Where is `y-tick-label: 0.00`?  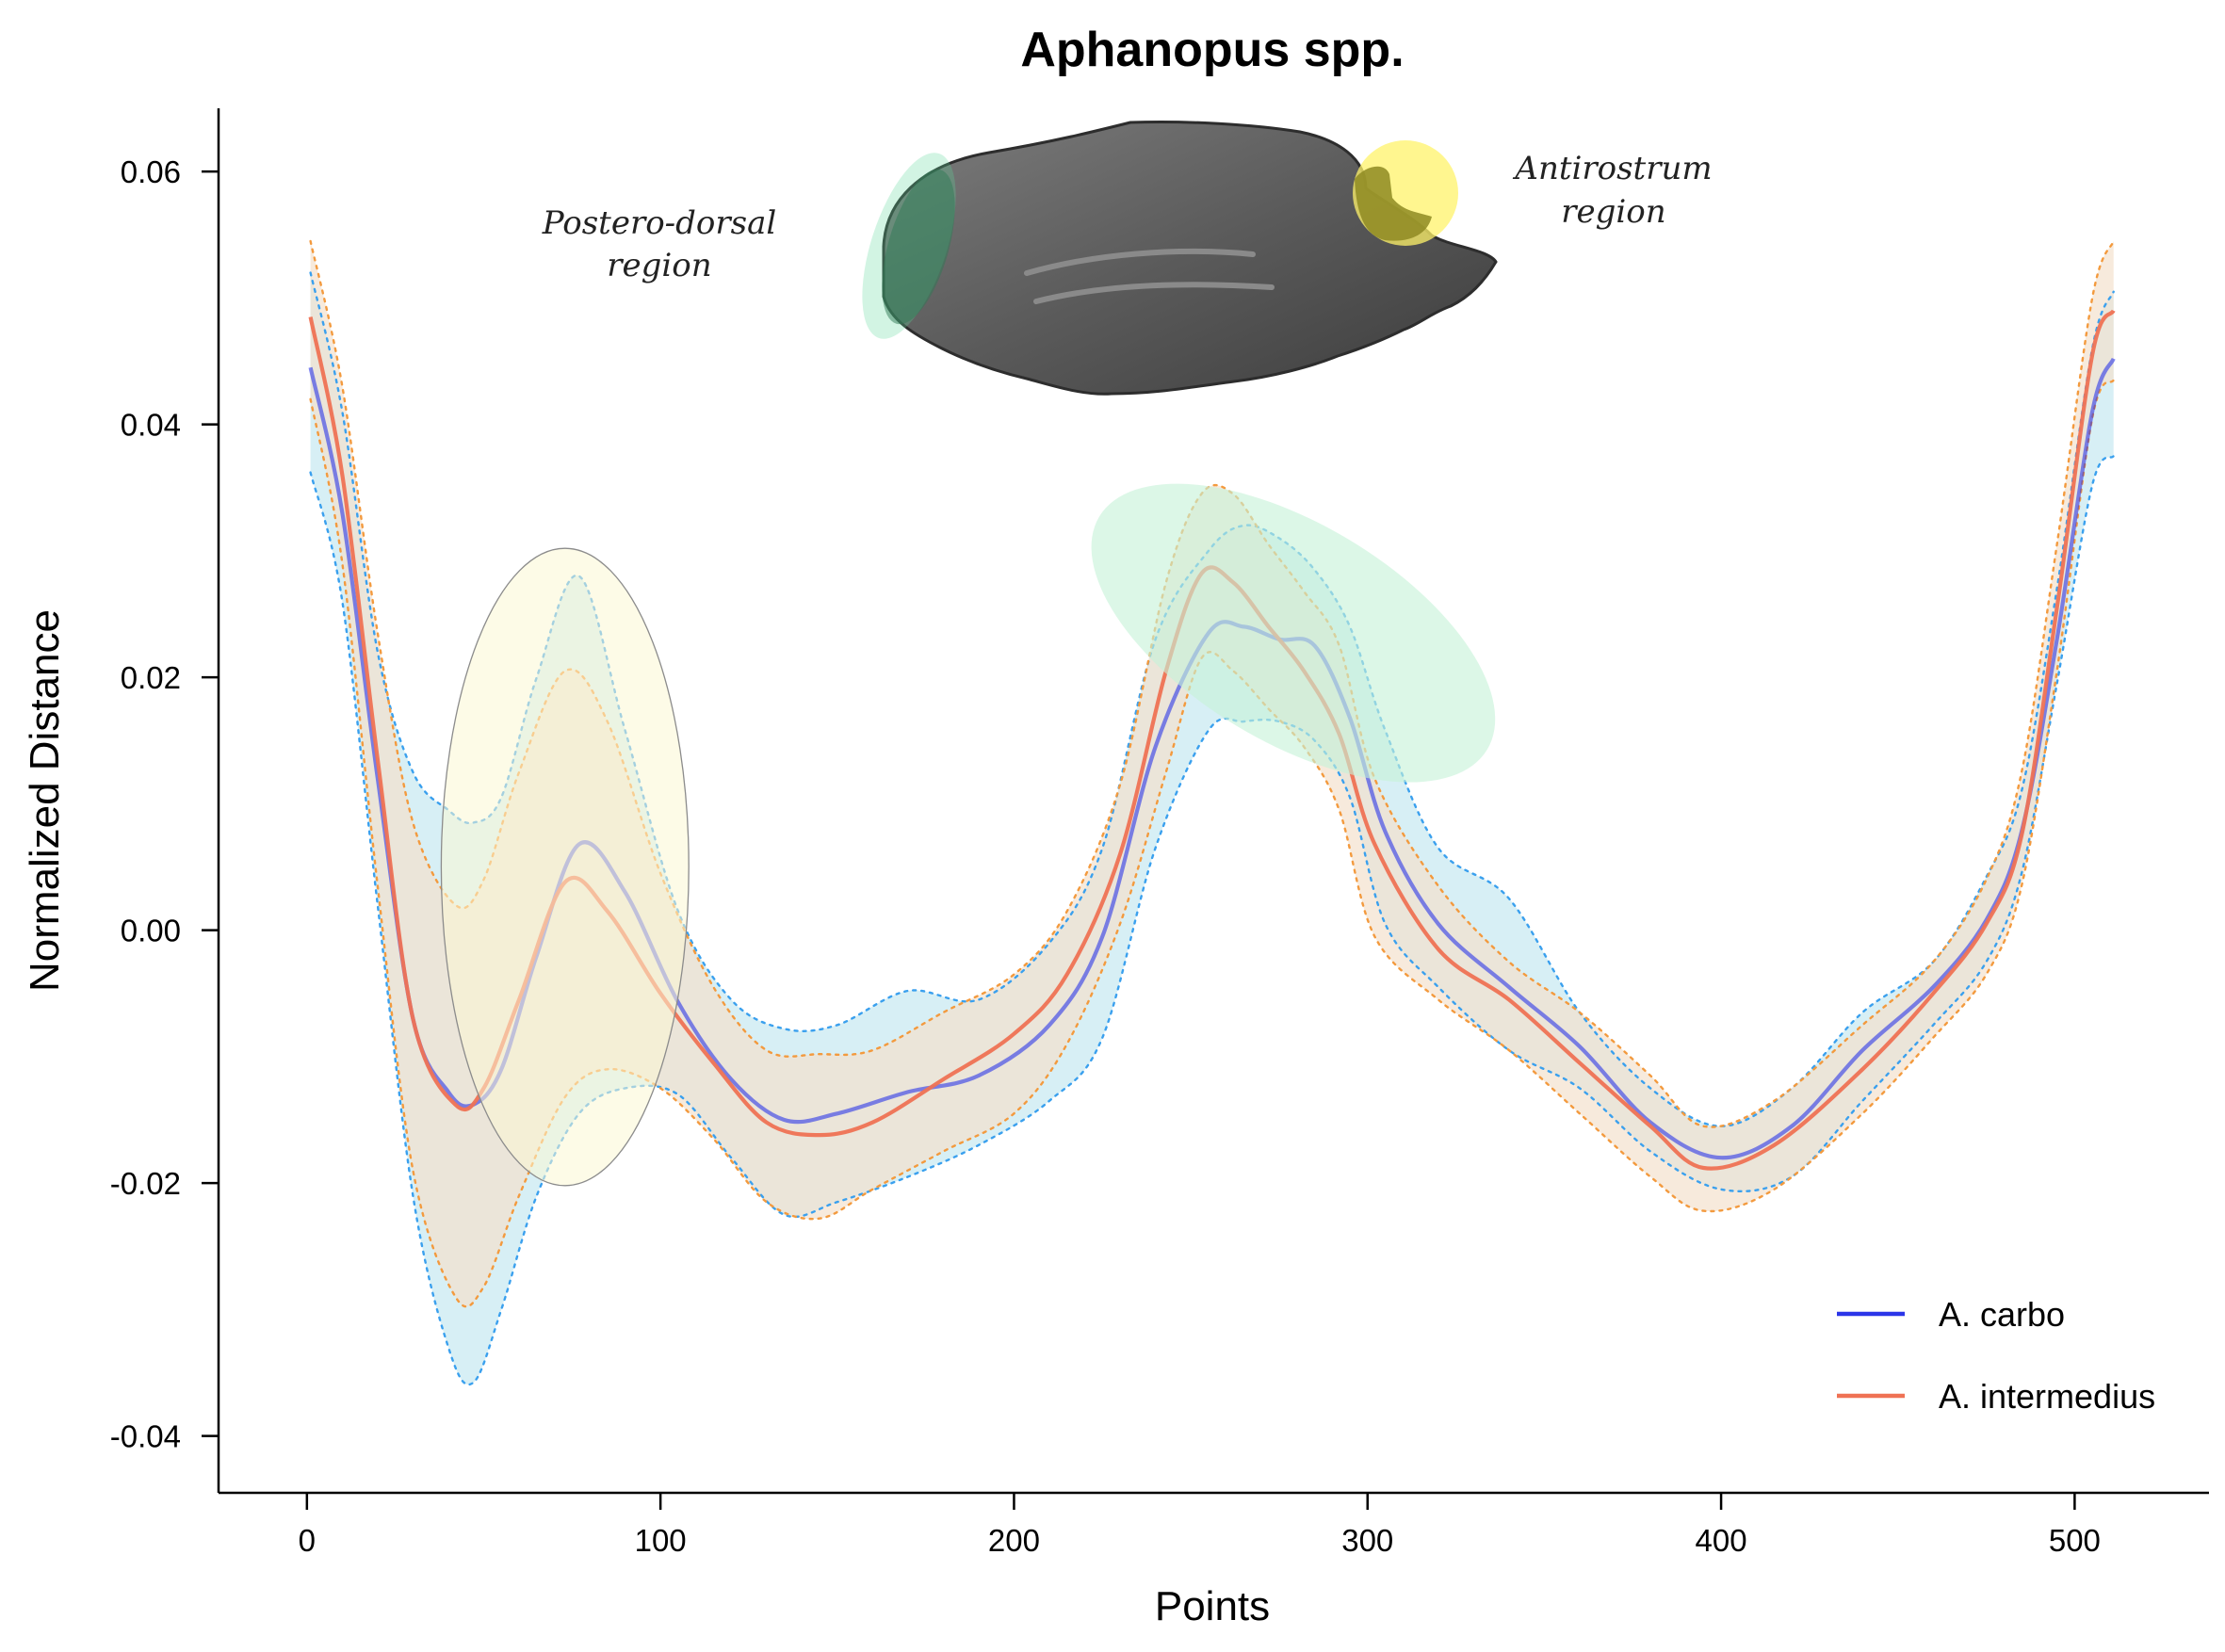 y-tick-label: 0.00 is located at coordinates (151, 931).